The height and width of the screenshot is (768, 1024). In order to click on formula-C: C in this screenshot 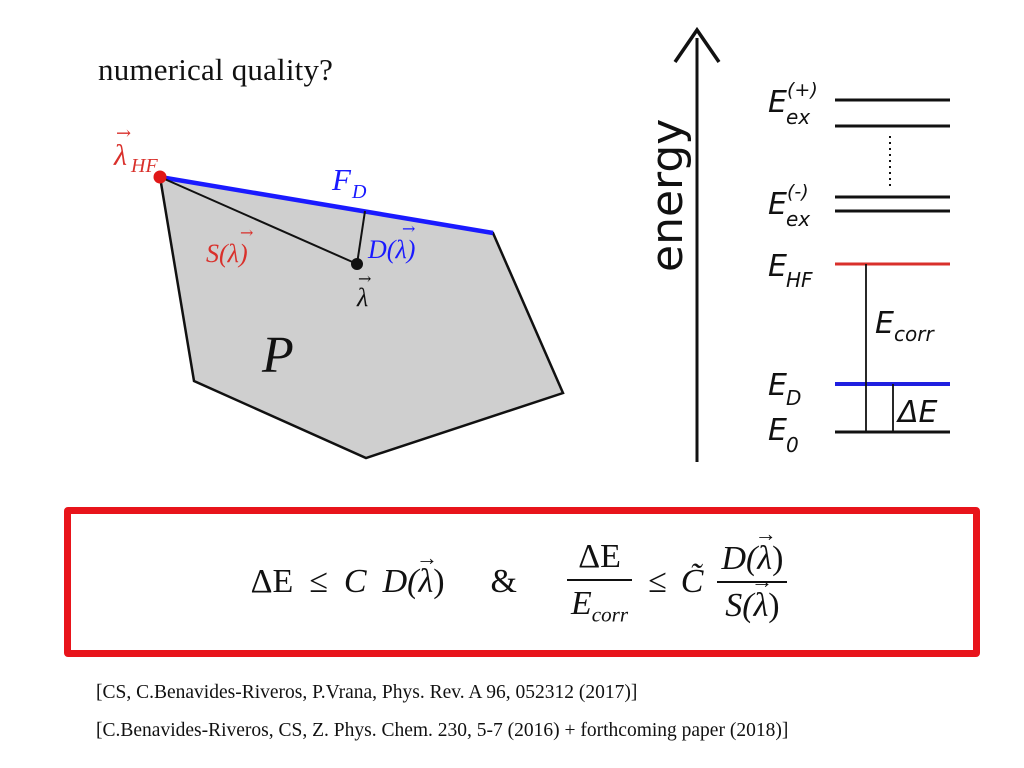, I will do `click(355, 581)`.